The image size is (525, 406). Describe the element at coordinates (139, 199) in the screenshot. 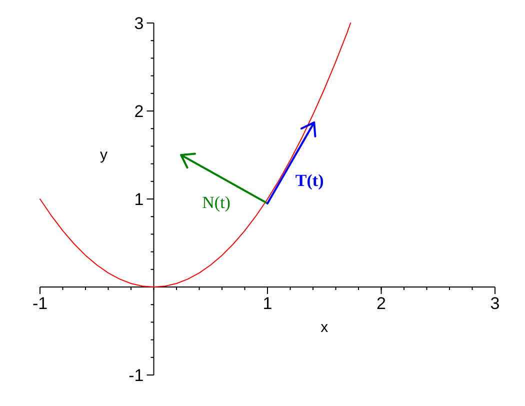

I see `y-tick-label: 1` at that location.